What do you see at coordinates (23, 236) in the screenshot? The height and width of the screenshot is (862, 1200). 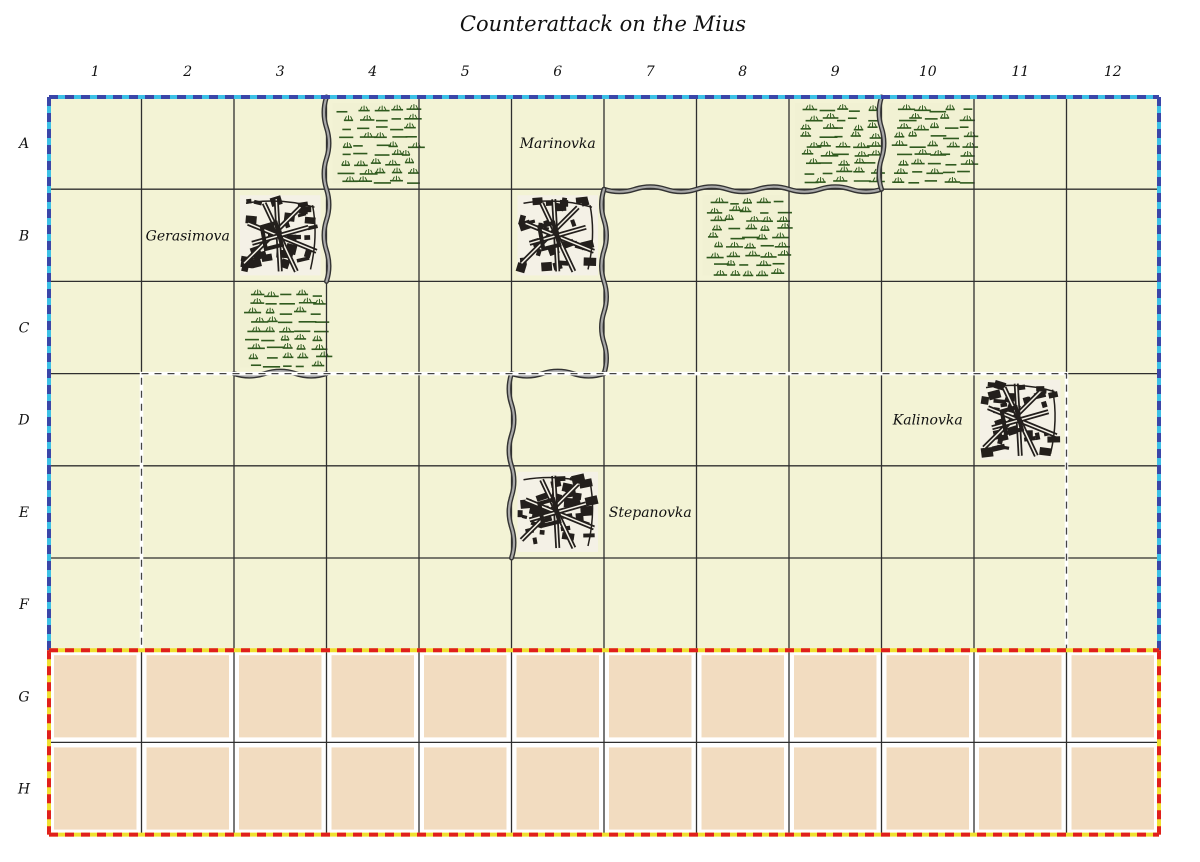 I see `row-label: B` at bounding box center [23, 236].